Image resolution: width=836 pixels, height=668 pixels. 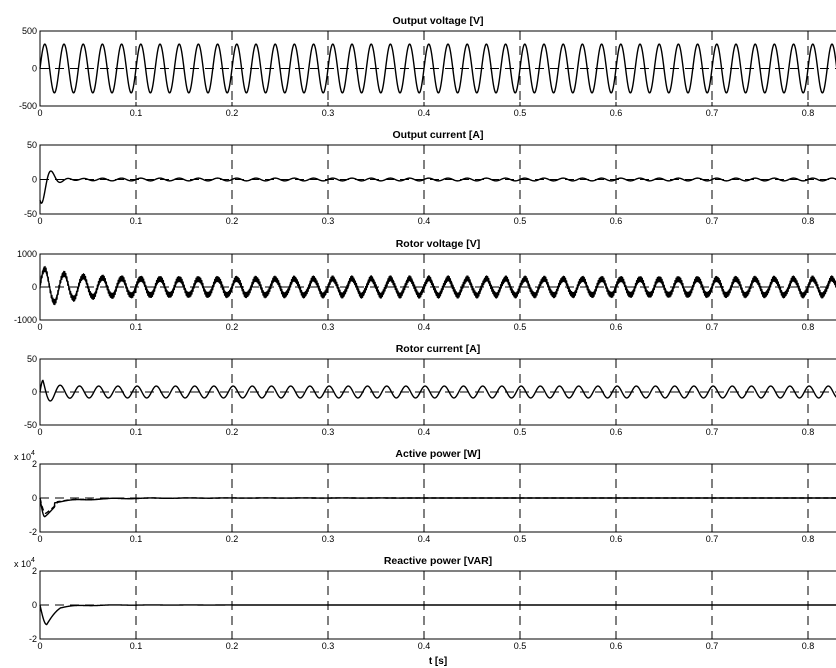 I want to click on y-tick-label: 1000, so click(x=27, y=254).